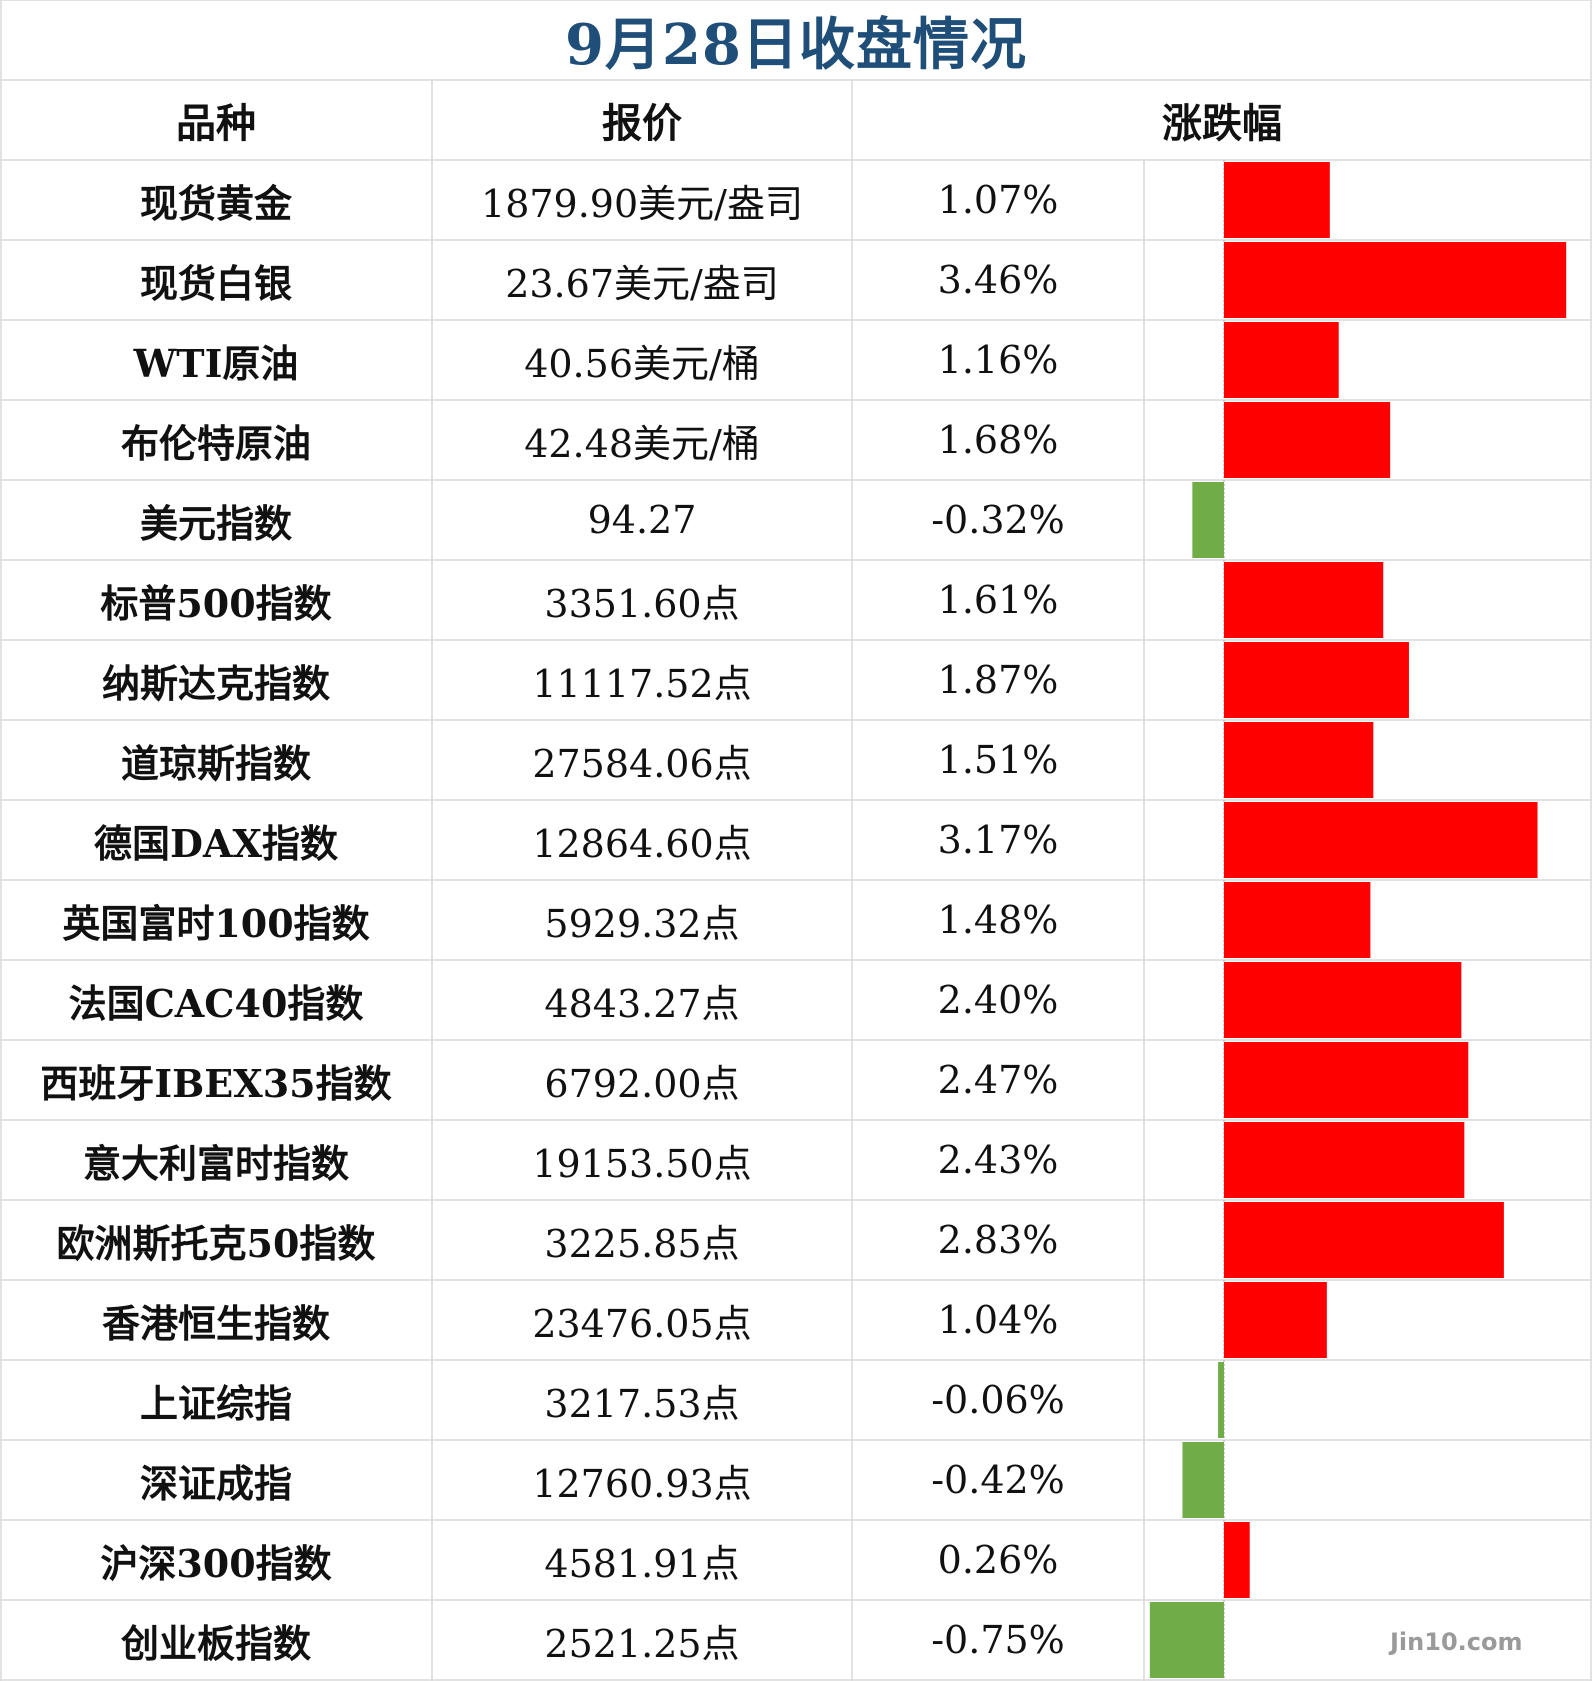  What do you see at coordinates (216, 1563) in the screenshot?
I see `row-name: 沪深300指数` at bounding box center [216, 1563].